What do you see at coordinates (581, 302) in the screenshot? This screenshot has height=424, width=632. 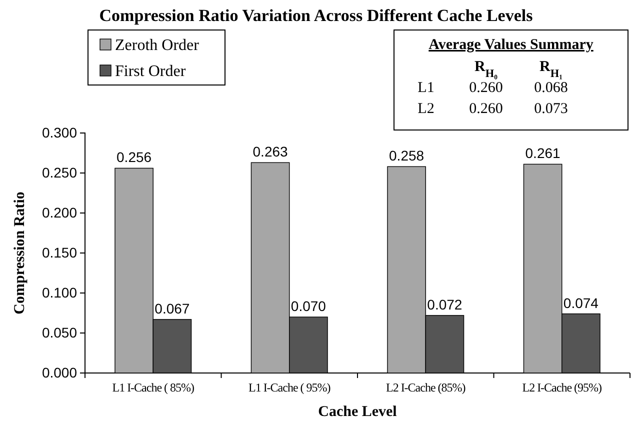 I see `data-label: 0.074` at bounding box center [581, 302].